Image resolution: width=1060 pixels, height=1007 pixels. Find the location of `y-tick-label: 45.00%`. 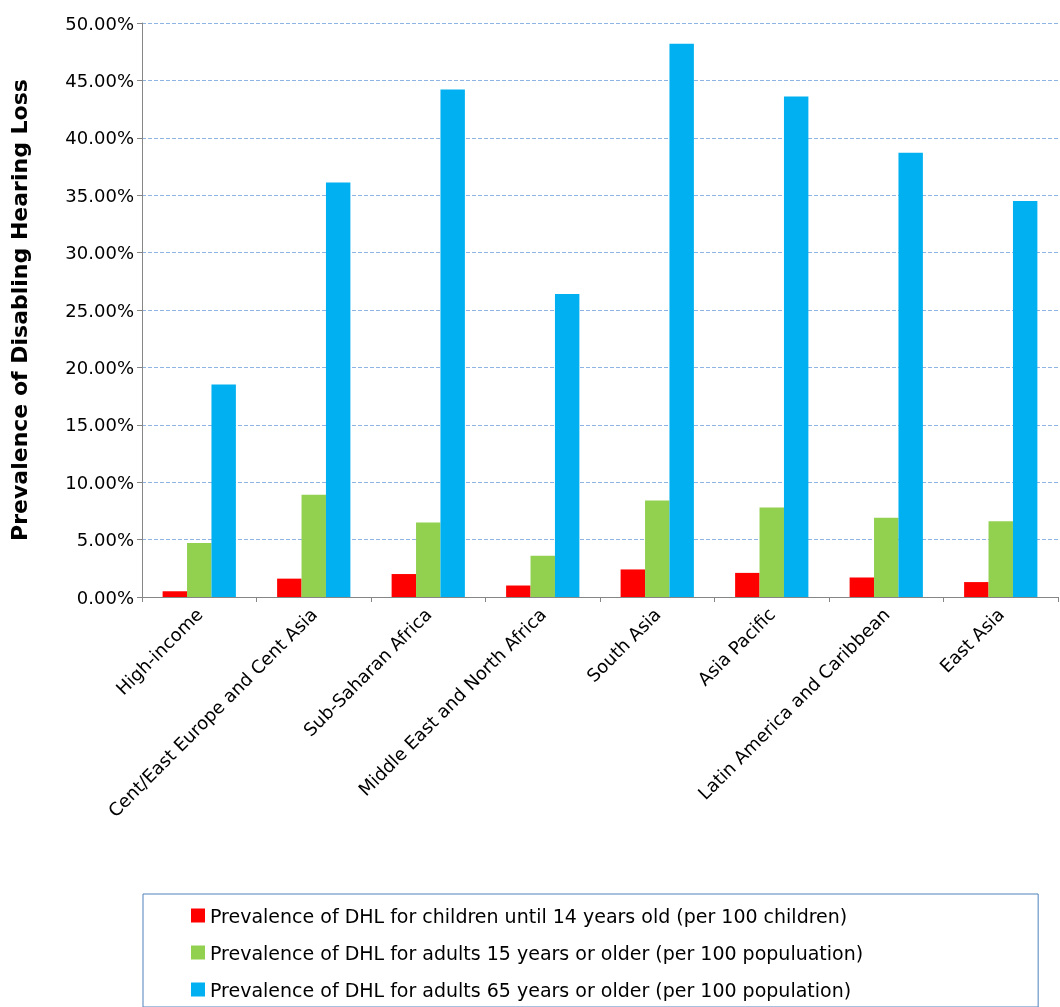

y-tick-label: 45.00% is located at coordinates (99, 80).